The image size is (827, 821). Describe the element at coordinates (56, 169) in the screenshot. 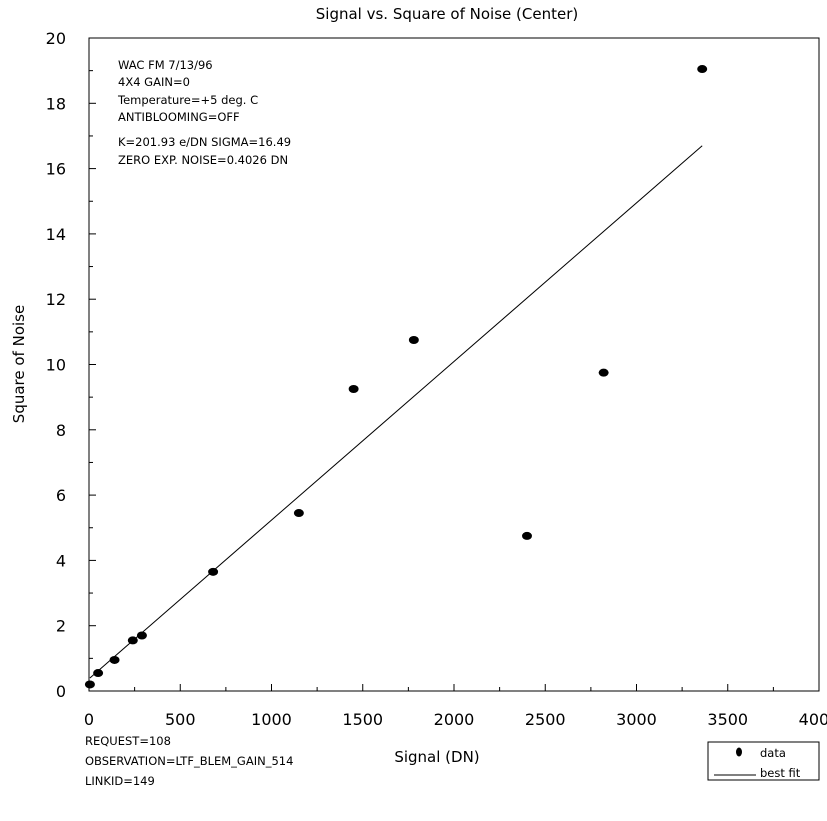

I see `y-tick-label: 16` at that location.